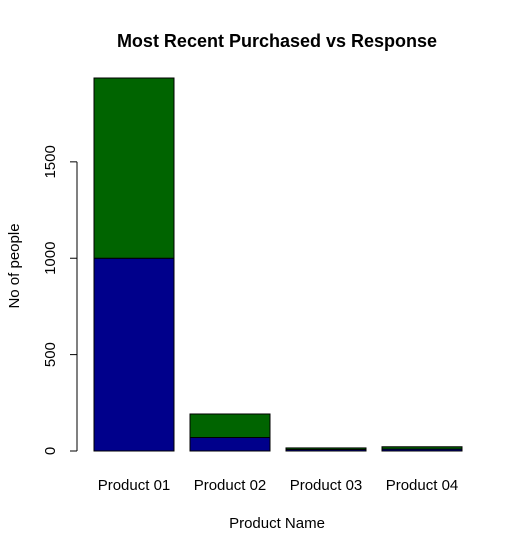 The width and height of the screenshot is (517, 553). I want to click on y-tick-label-1500: 1500, so click(50, 161).